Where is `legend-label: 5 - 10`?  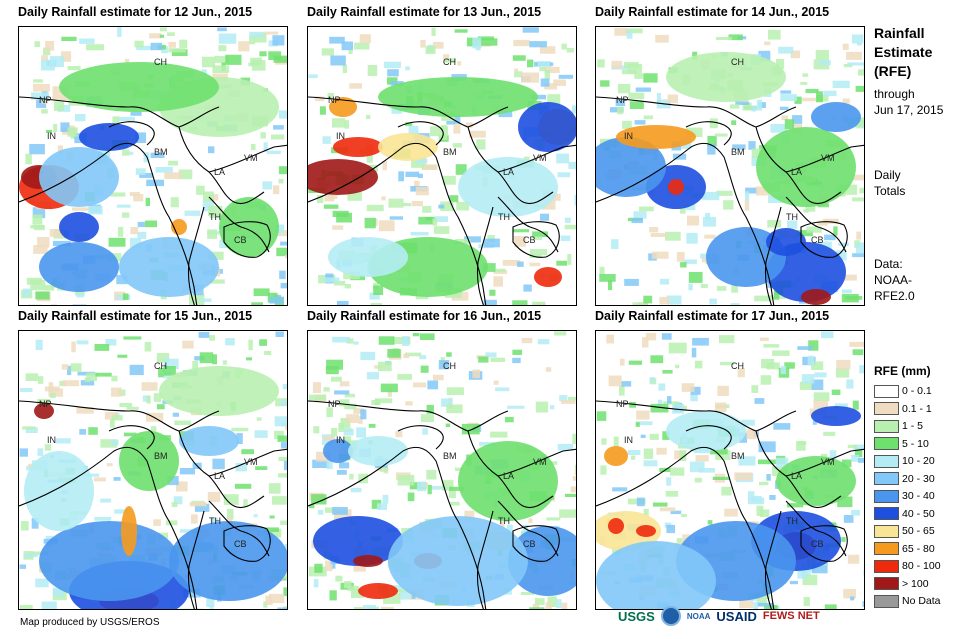
legend-label: 5 - 10 is located at coordinates (915, 443).